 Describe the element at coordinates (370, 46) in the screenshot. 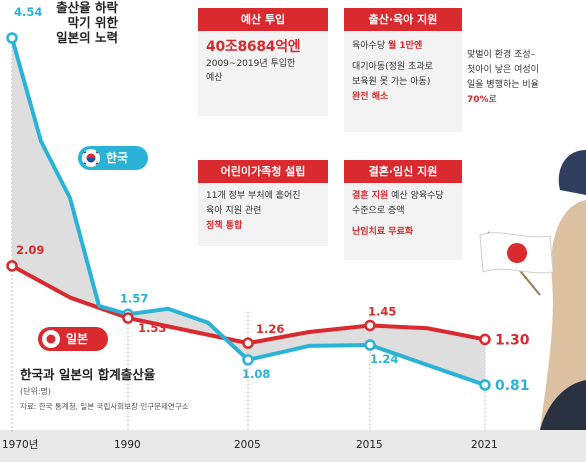

I see `birth-support-line-1-prefix: 육아수당` at that location.